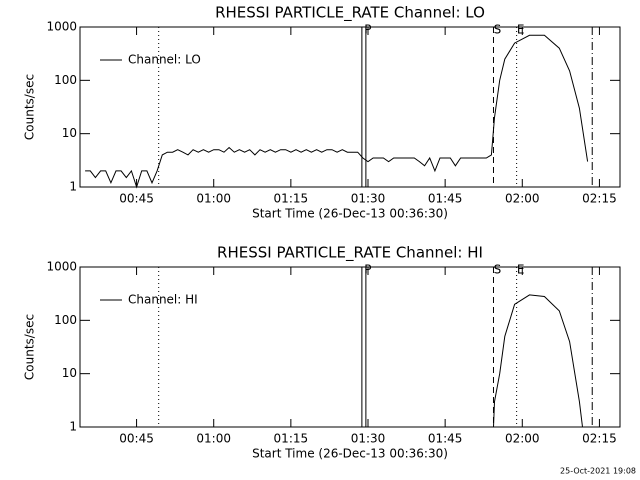  What do you see at coordinates (538, 361) in the screenshot?
I see `data-line` at bounding box center [538, 361].